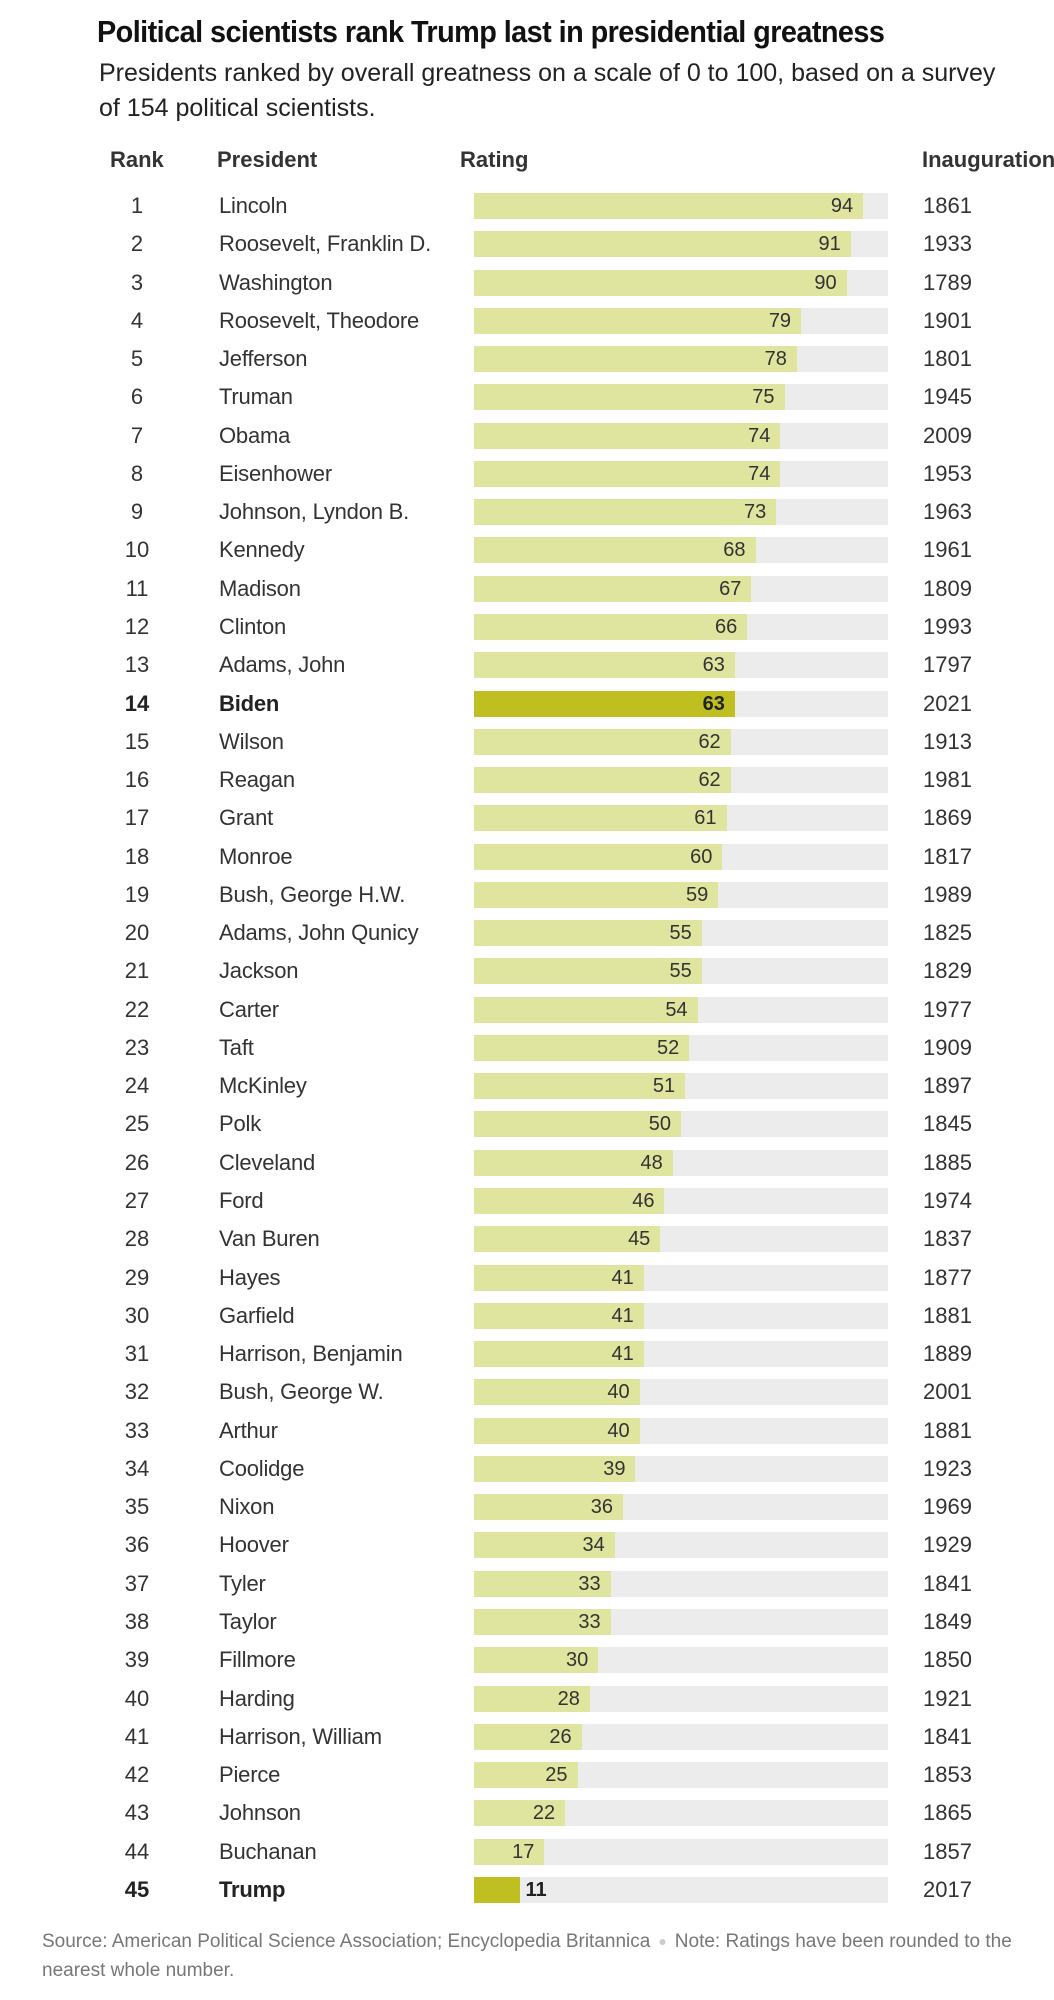  What do you see at coordinates (681, 1239) in the screenshot?
I see `rating-track: 45` at bounding box center [681, 1239].